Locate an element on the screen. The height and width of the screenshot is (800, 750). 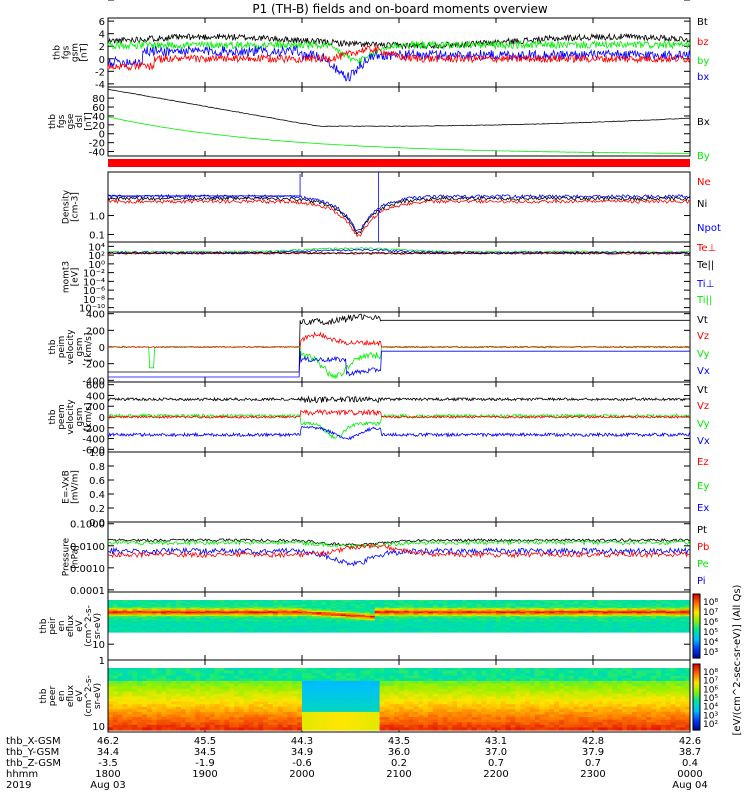
legend-entry: Ex is located at coordinates (703, 508).